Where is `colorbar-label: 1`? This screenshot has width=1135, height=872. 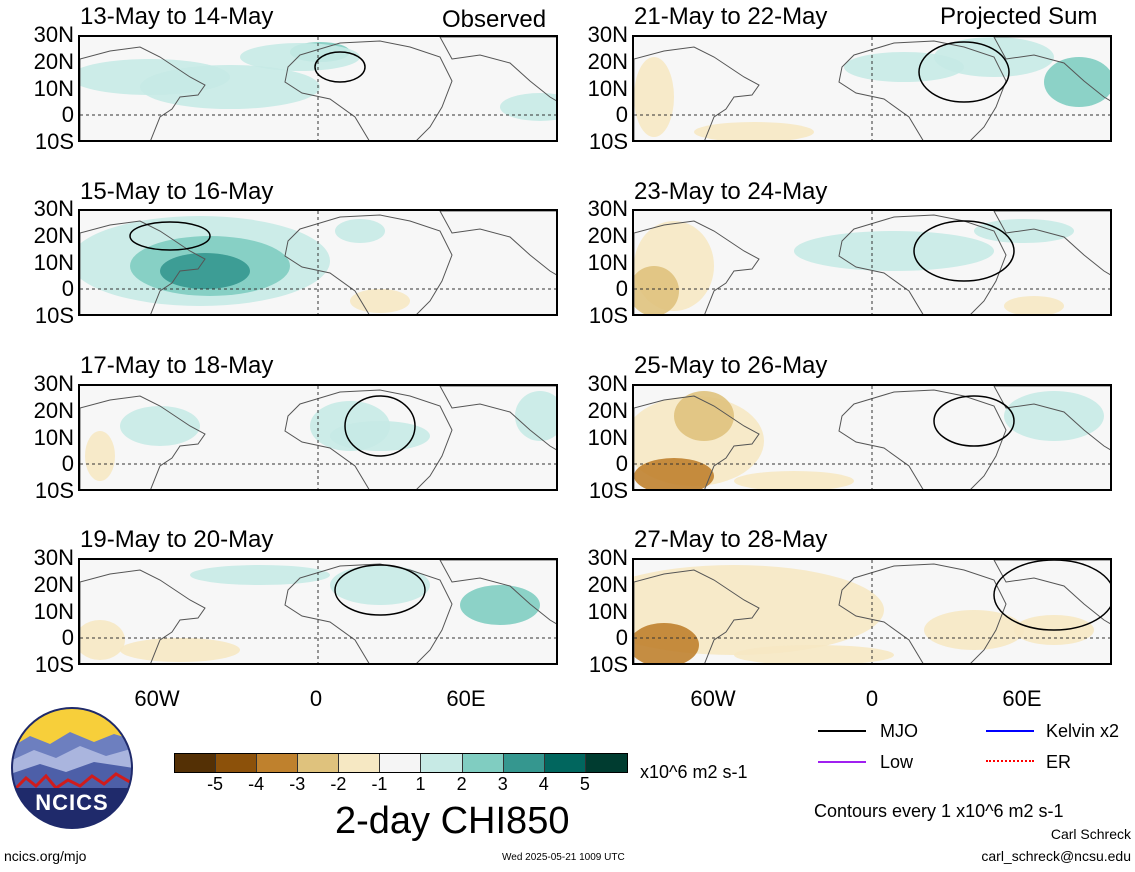
colorbar-label: 1 is located at coordinates (420, 784).